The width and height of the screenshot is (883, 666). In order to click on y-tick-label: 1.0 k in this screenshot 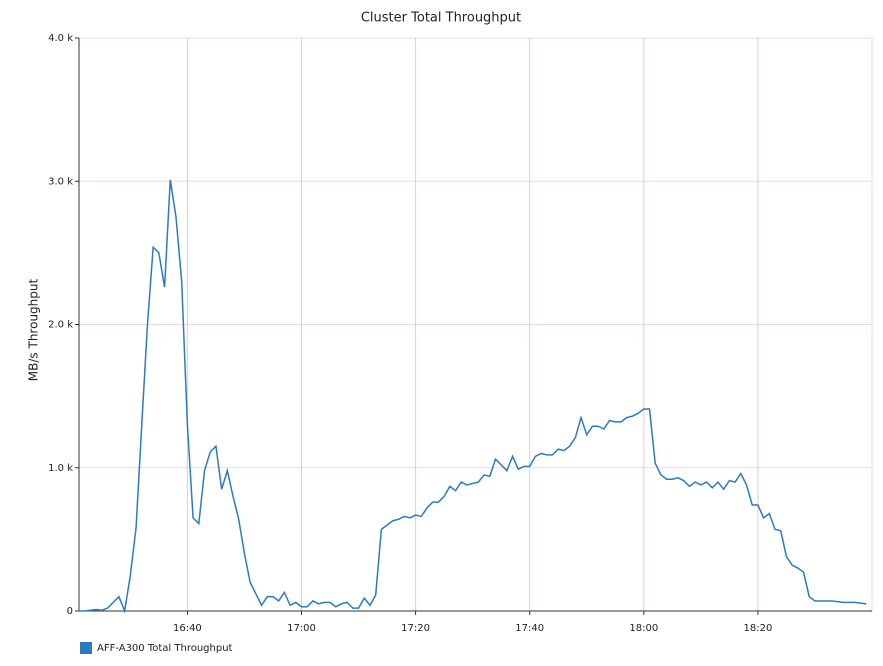, I will do `click(60, 468)`.